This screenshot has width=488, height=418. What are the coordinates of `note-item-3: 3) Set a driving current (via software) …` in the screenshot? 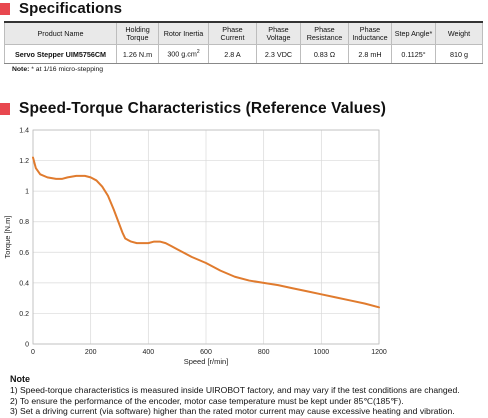 It's located at (232, 411).